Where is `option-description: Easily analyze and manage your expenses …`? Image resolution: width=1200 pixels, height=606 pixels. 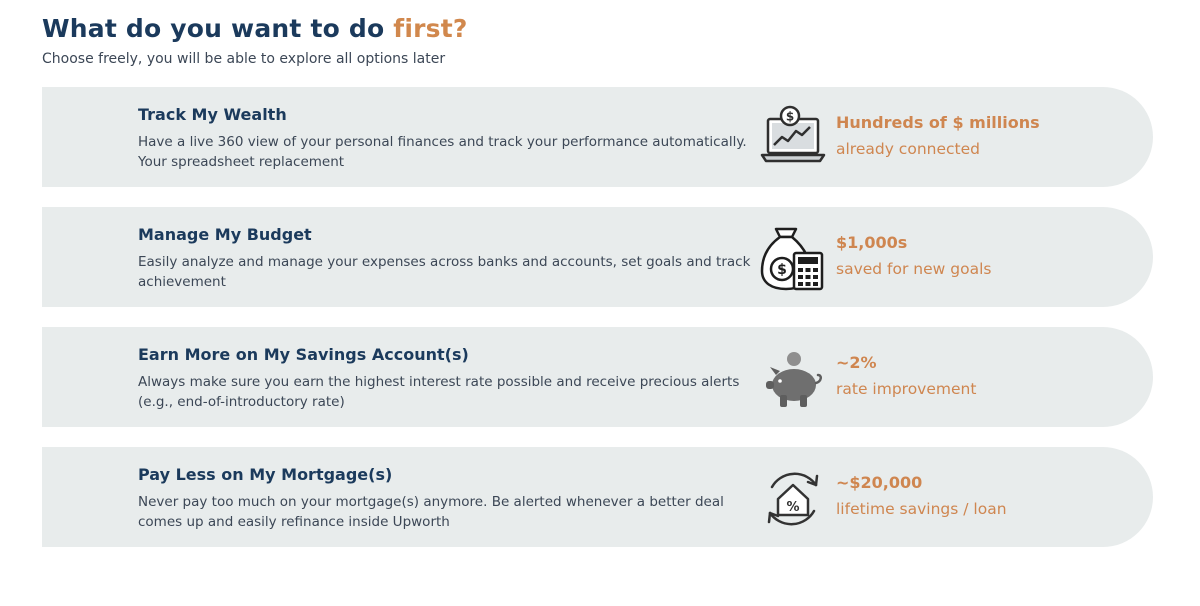 option-description: Easily analyze and manage your expenses … is located at coordinates (444, 272).